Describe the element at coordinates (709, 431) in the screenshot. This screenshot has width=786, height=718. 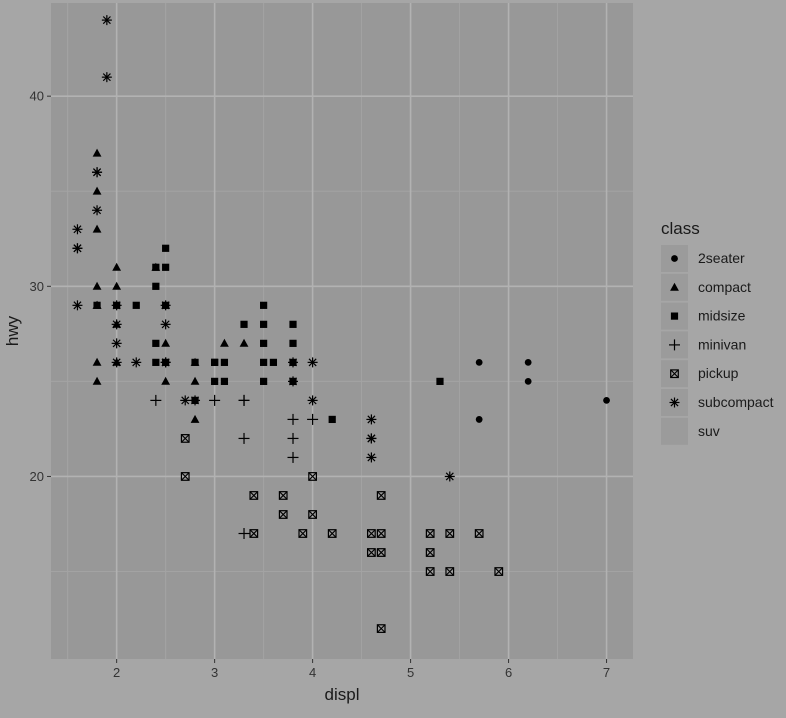
I see `legend-label-suv: suv` at that location.